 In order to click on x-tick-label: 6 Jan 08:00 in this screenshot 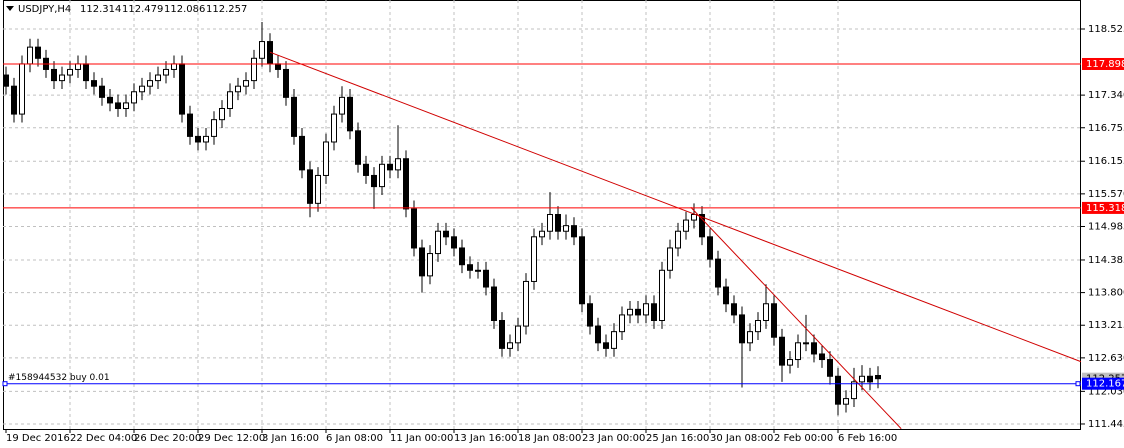, I will do `click(354, 438)`.